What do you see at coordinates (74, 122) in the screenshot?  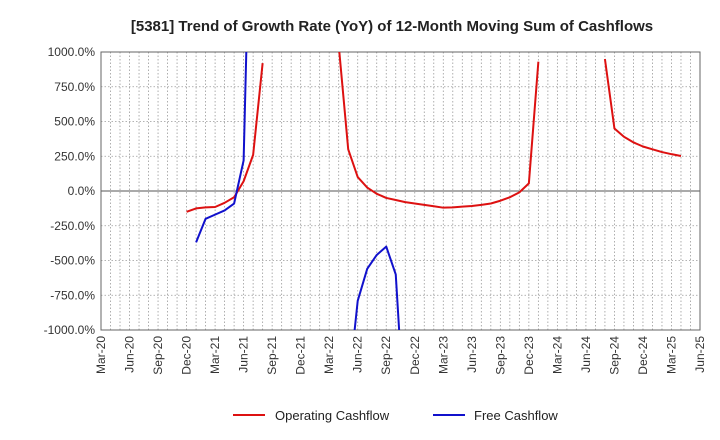 I see `y-tick-label: 500.0%` at bounding box center [74, 122].